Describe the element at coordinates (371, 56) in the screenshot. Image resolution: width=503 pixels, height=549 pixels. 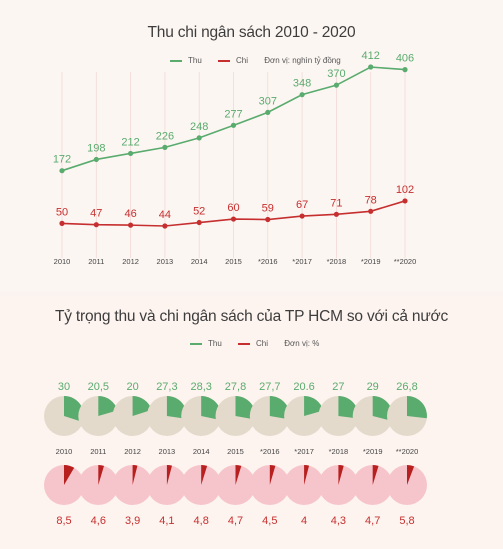
I see `data-label-thu: 412` at that location.